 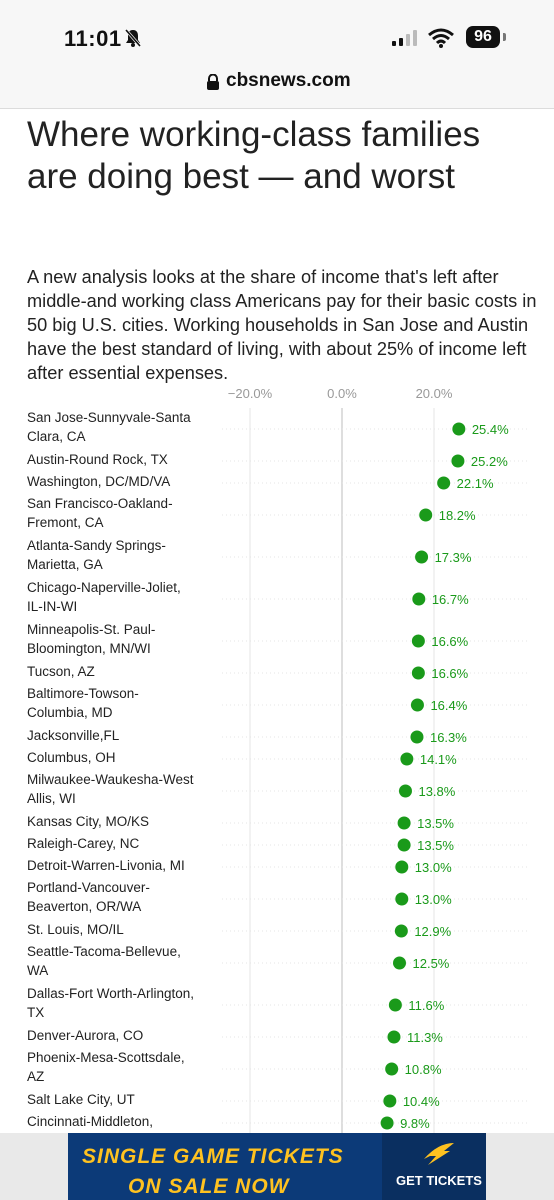 What do you see at coordinates (457, 515) in the screenshot?
I see `data-label: 18.2%` at bounding box center [457, 515].